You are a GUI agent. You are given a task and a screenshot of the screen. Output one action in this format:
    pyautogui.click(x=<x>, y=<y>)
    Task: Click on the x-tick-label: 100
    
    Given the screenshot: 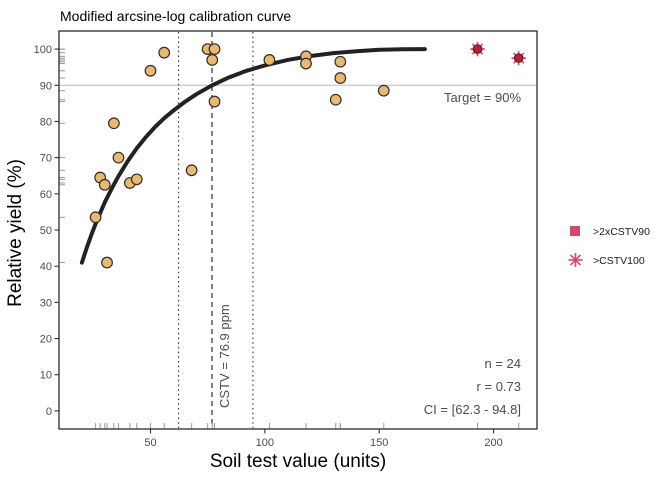 What is the action you would take?
    pyautogui.click(x=265, y=443)
    